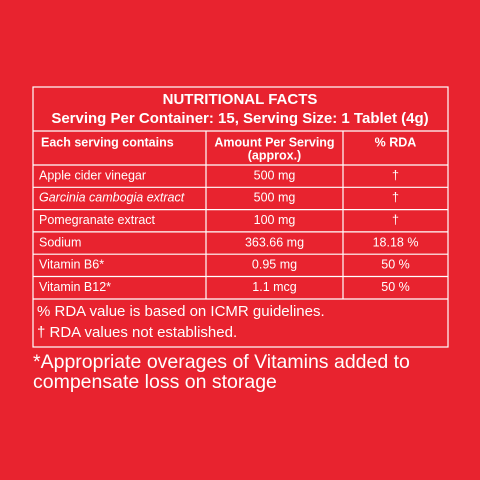 Image resolution: width=480 pixels, height=480 pixels. I want to click on table-cell: Garcinia cambogia extract, so click(112, 198).